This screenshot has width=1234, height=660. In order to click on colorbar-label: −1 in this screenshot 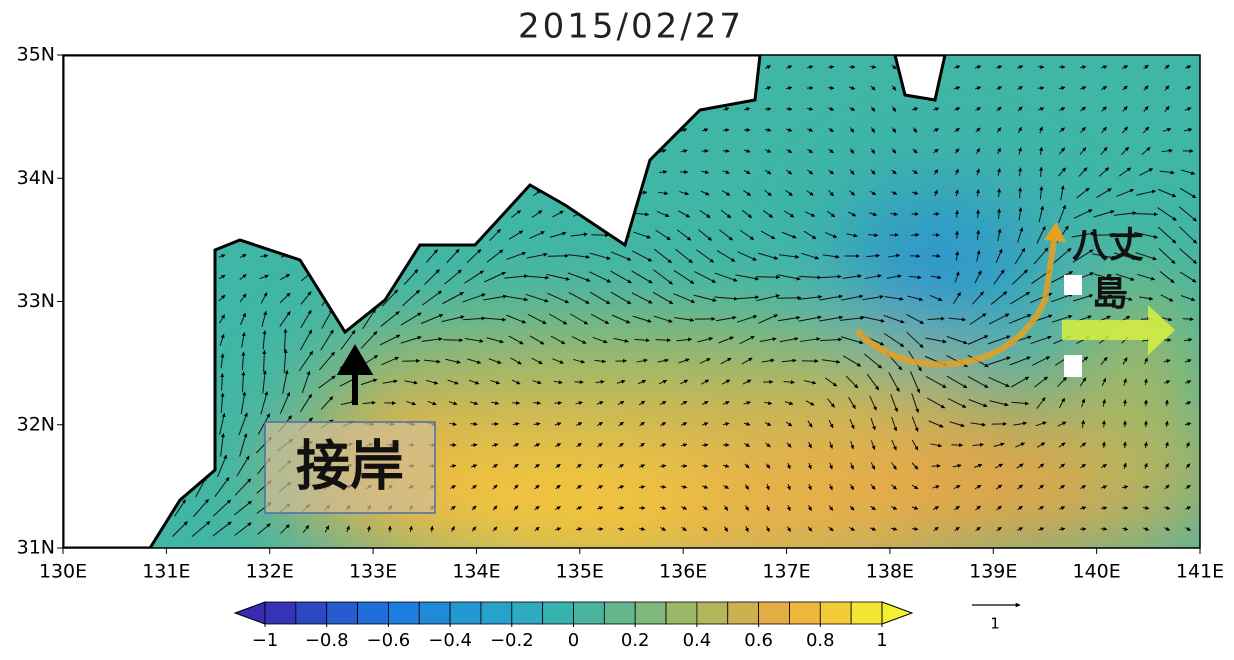, I will do `click(265, 640)`.